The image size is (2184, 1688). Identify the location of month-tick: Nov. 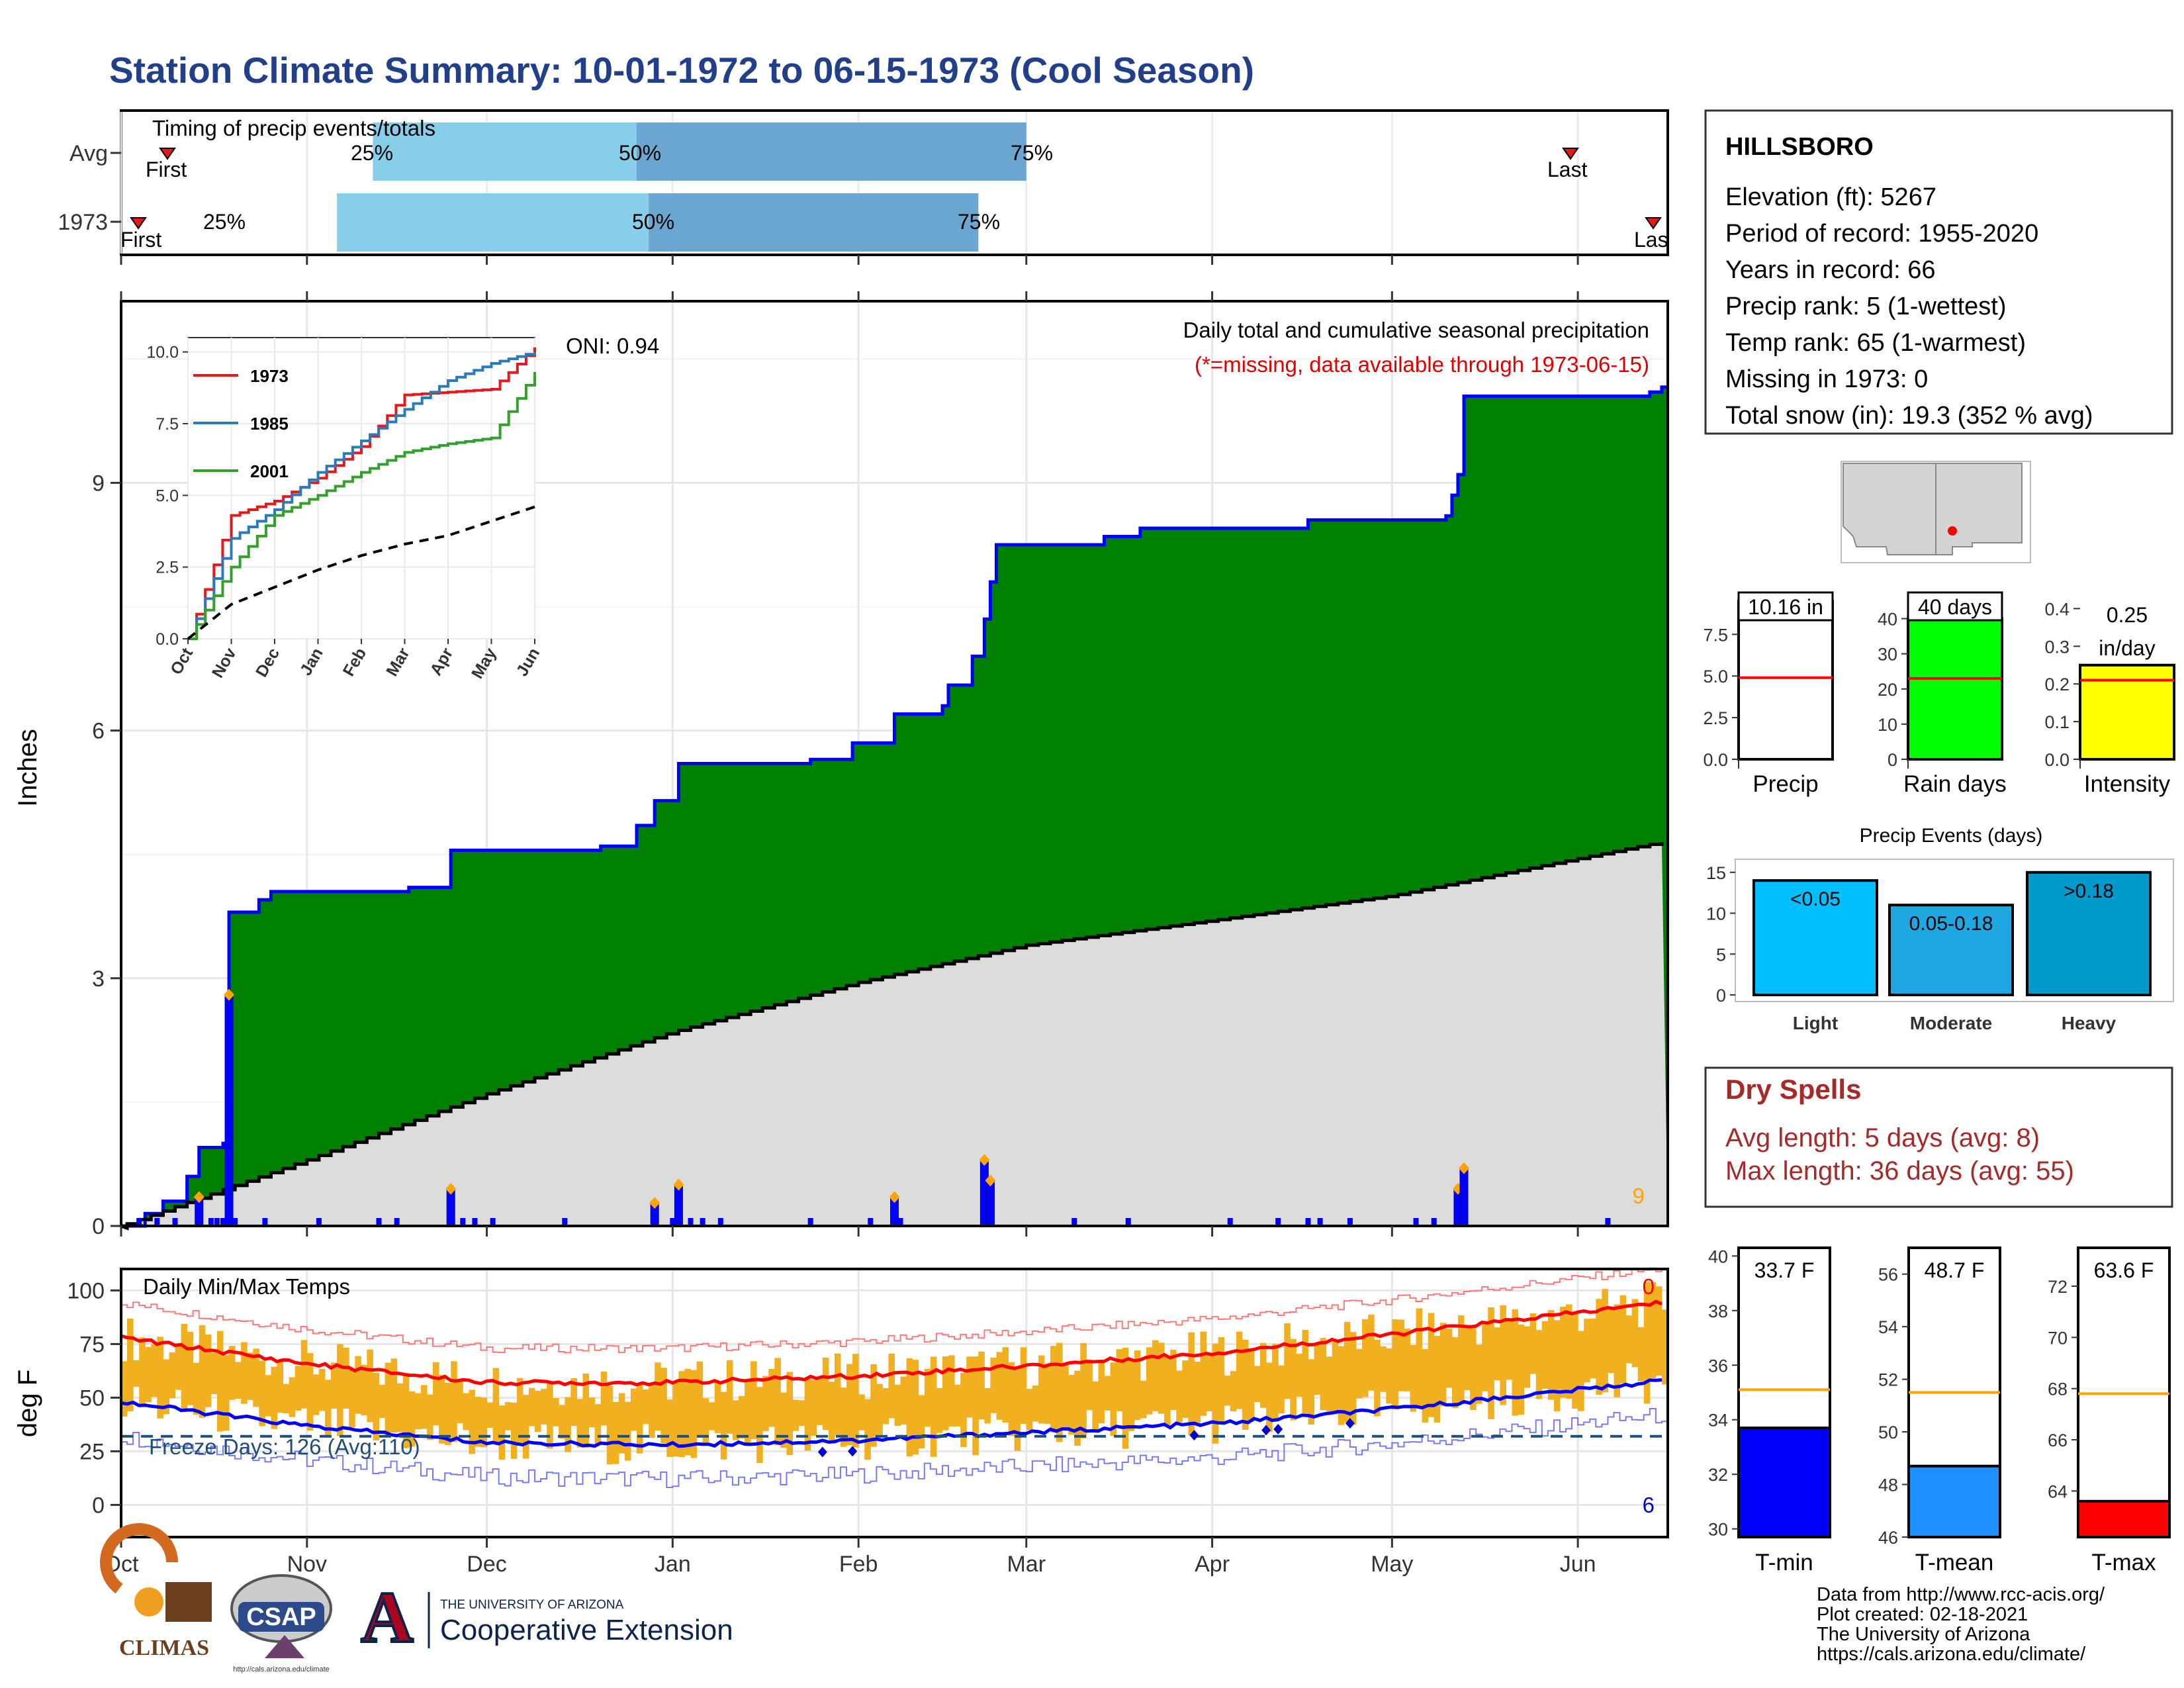
(307, 1564).